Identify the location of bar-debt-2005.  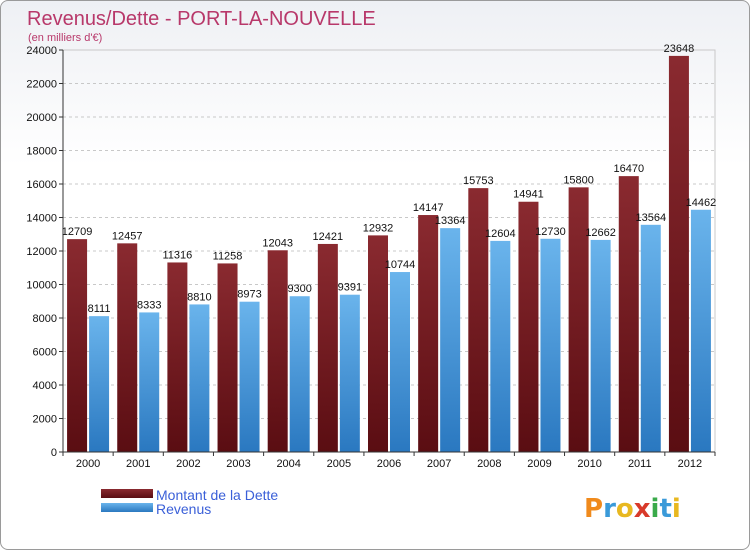
(327, 347).